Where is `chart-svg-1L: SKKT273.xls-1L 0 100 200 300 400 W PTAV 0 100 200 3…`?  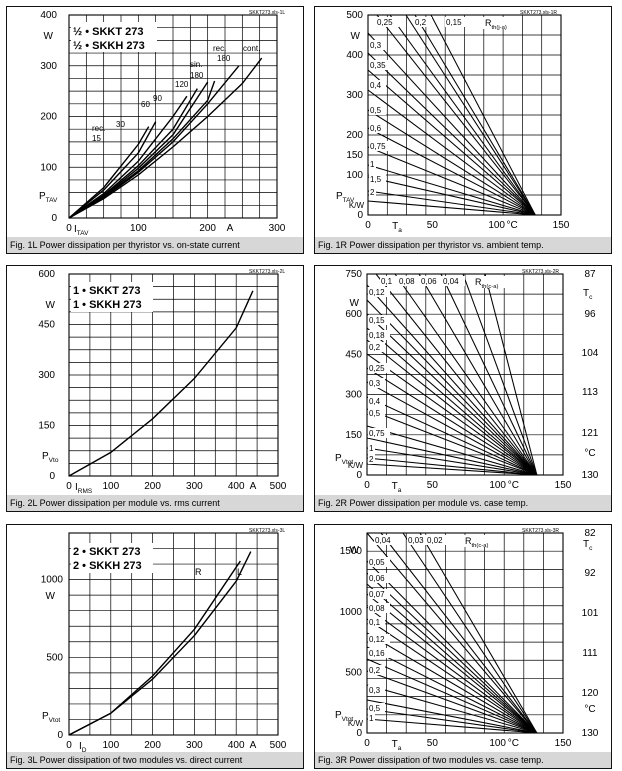
chart-svg-1L: SKKT273.xls-1L 0 100 200 300 400 W PTAV 0 100 200 3… is located at coordinates (162, 123).